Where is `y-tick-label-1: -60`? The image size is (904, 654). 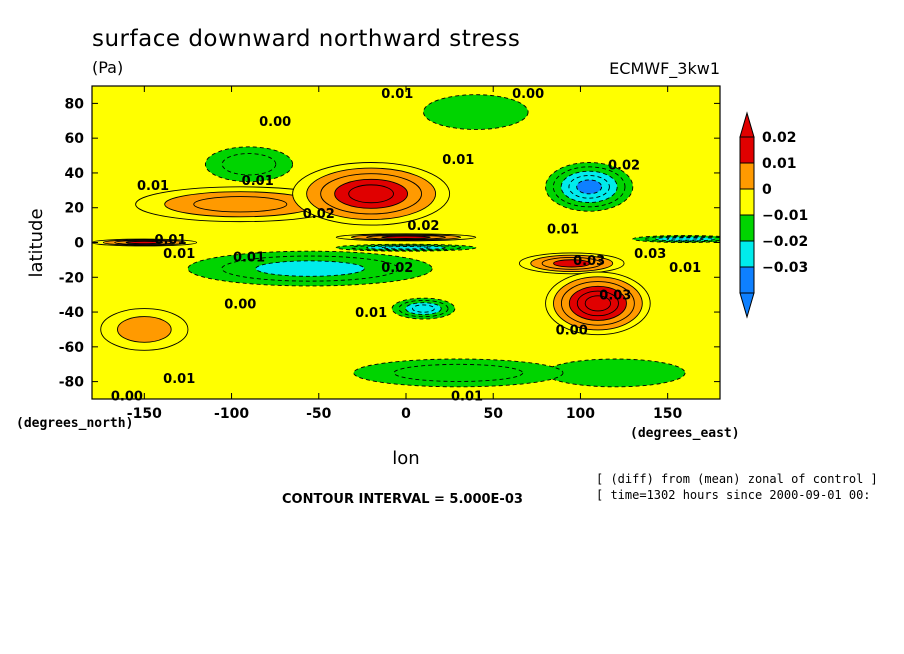
y-tick-label-1: -60 is located at coordinates (72, 348).